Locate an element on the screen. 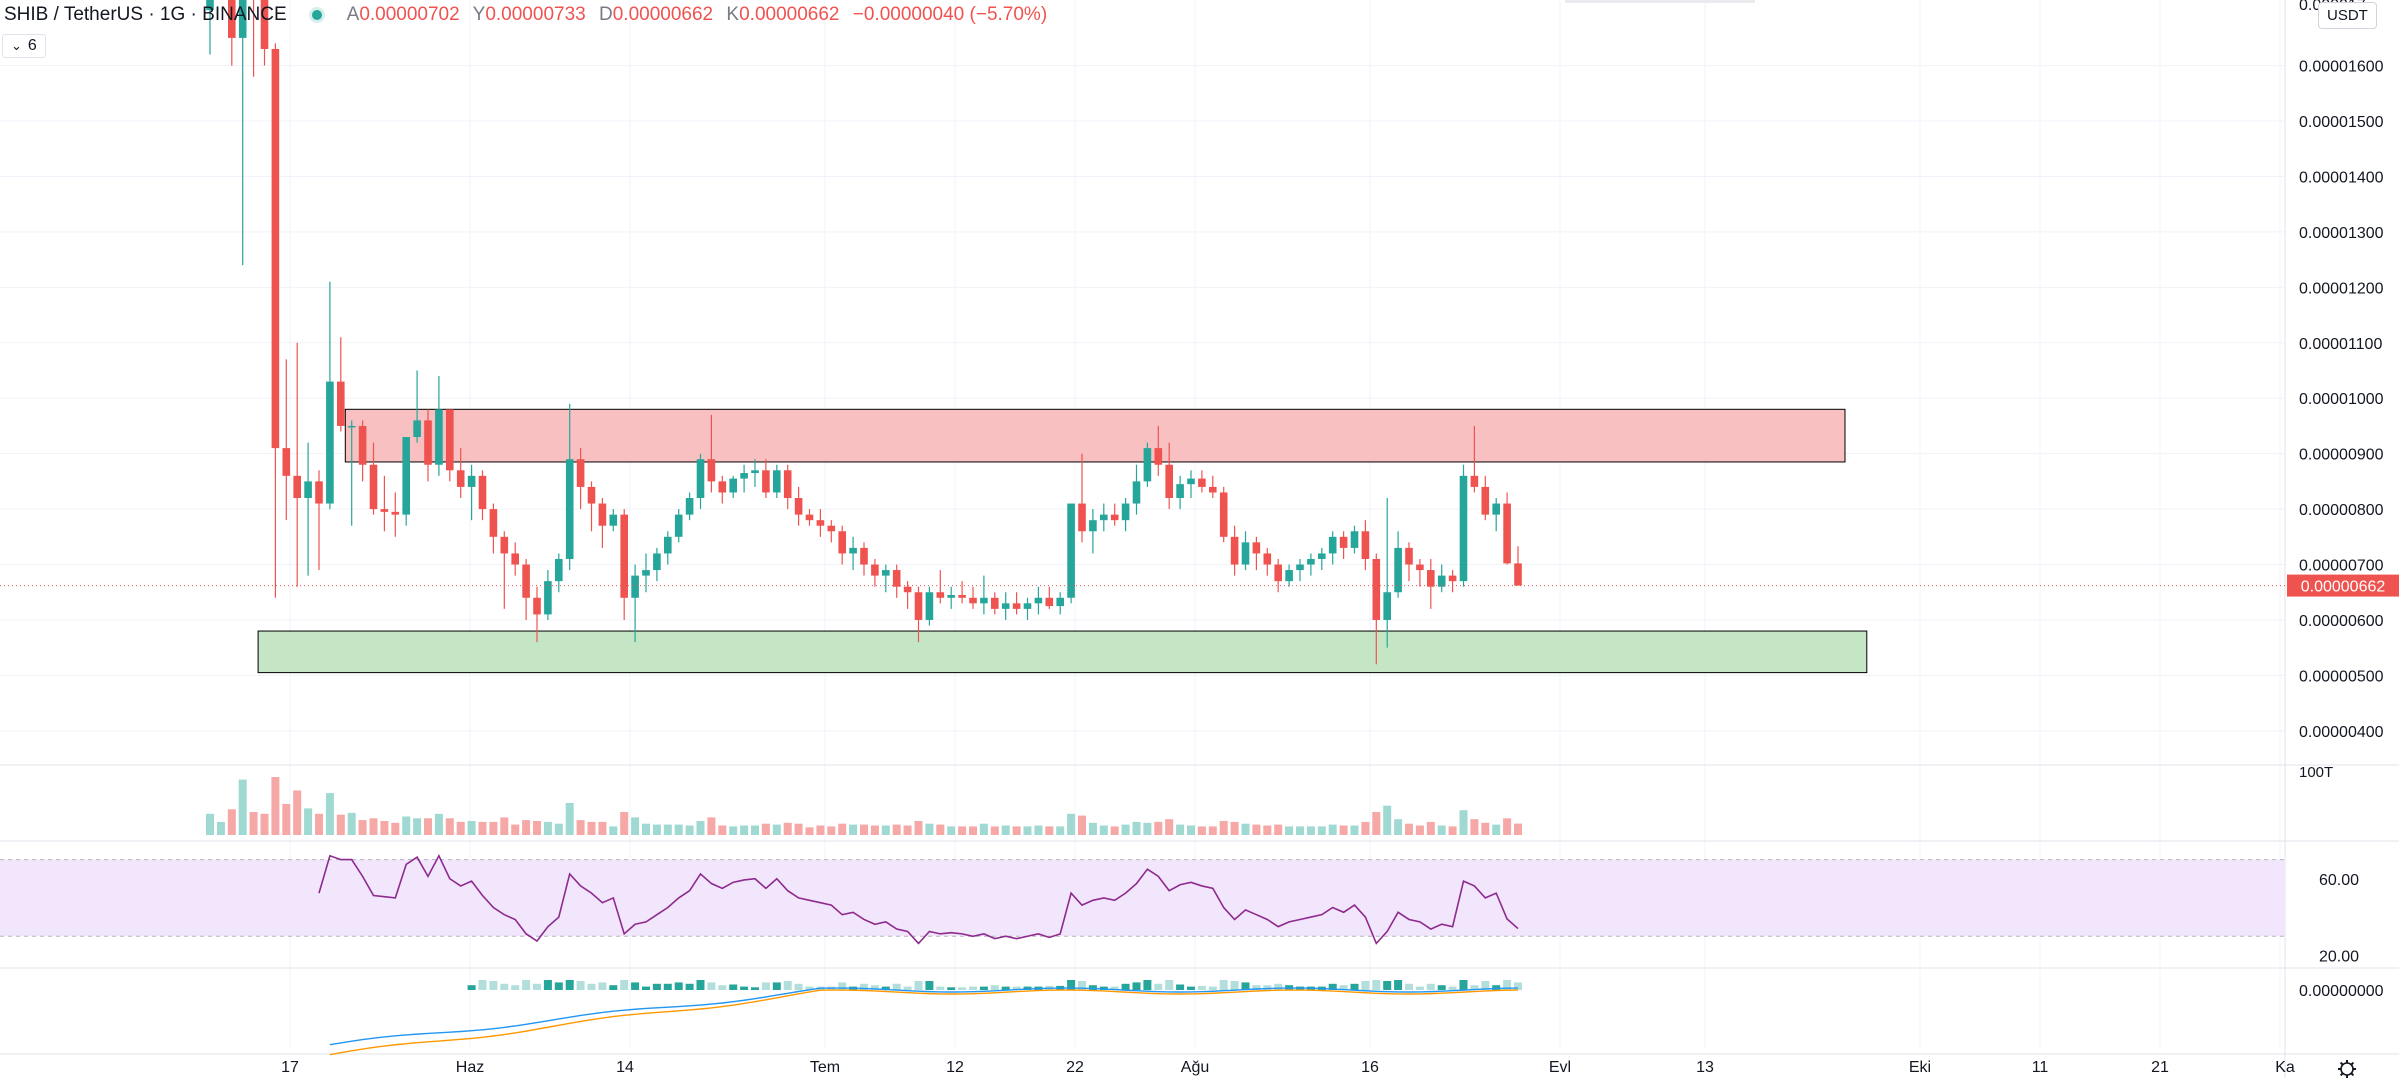 This screenshot has height=1078, width=2399. resistance-zone is located at coordinates (1095, 435).